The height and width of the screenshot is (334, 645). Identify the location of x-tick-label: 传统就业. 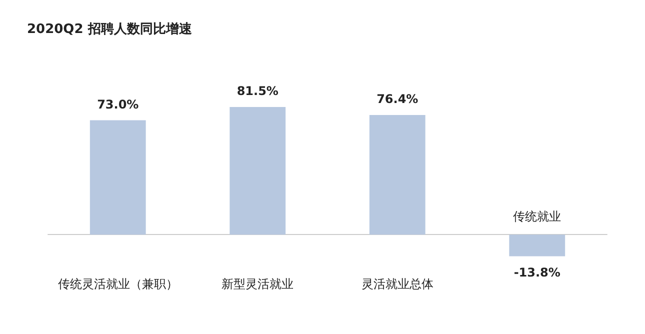
(537, 217).